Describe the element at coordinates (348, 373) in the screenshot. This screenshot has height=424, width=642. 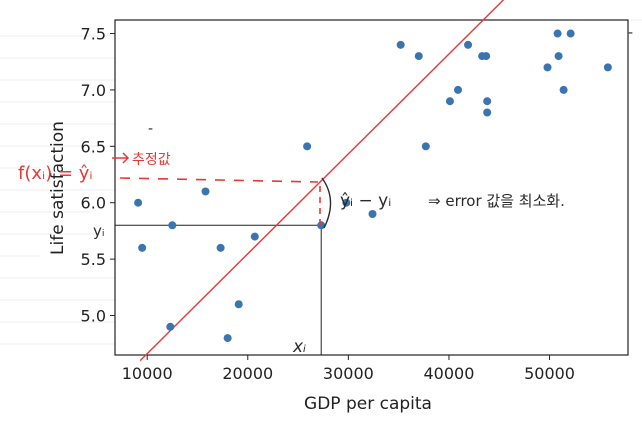
I see `x-tick-label: 30000` at that location.